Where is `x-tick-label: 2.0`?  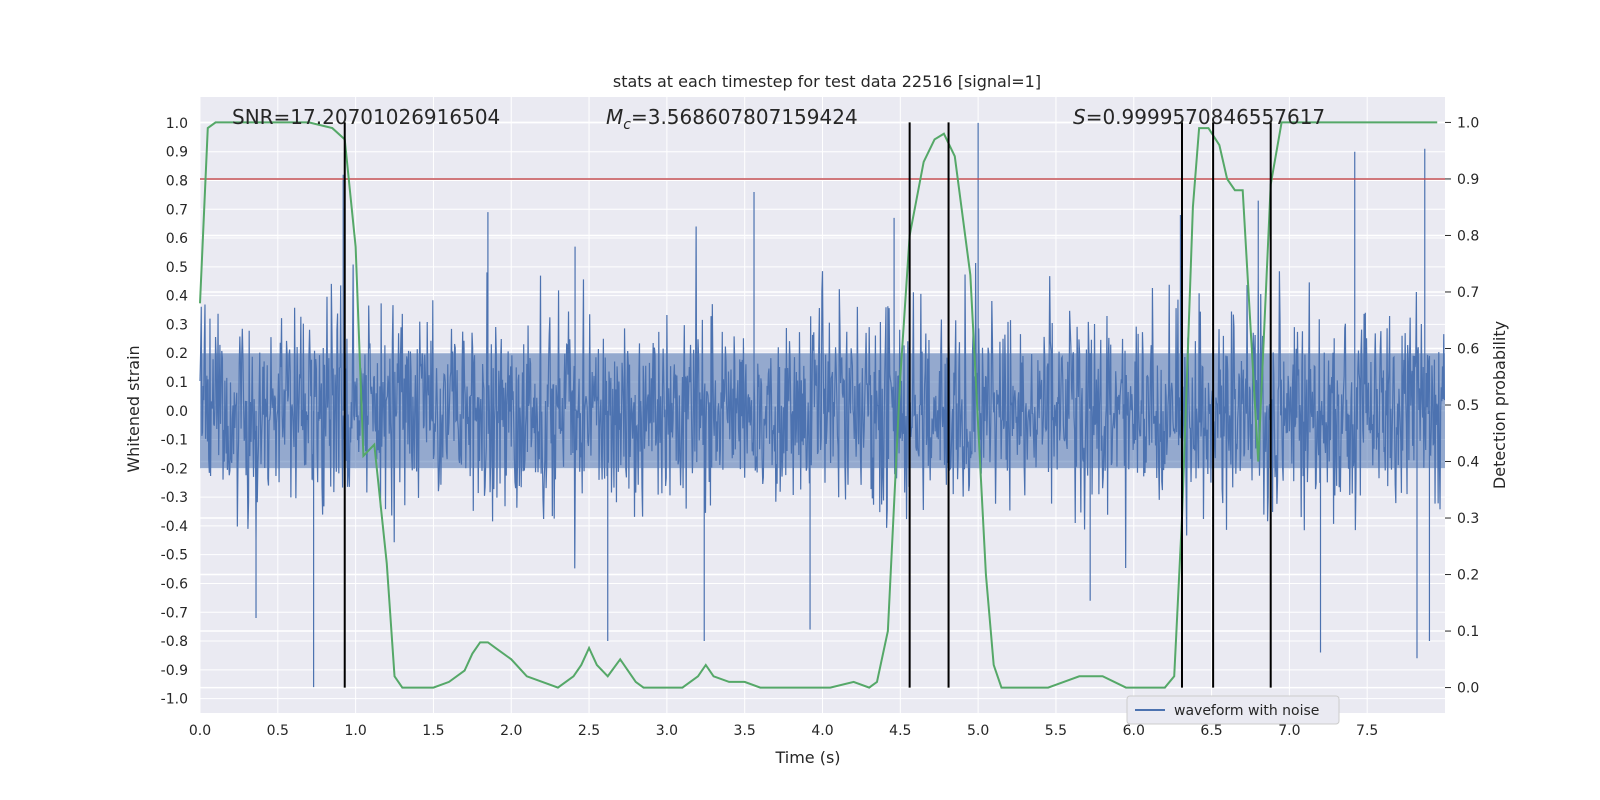
x-tick-label: 2.0 is located at coordinates (511, 731).